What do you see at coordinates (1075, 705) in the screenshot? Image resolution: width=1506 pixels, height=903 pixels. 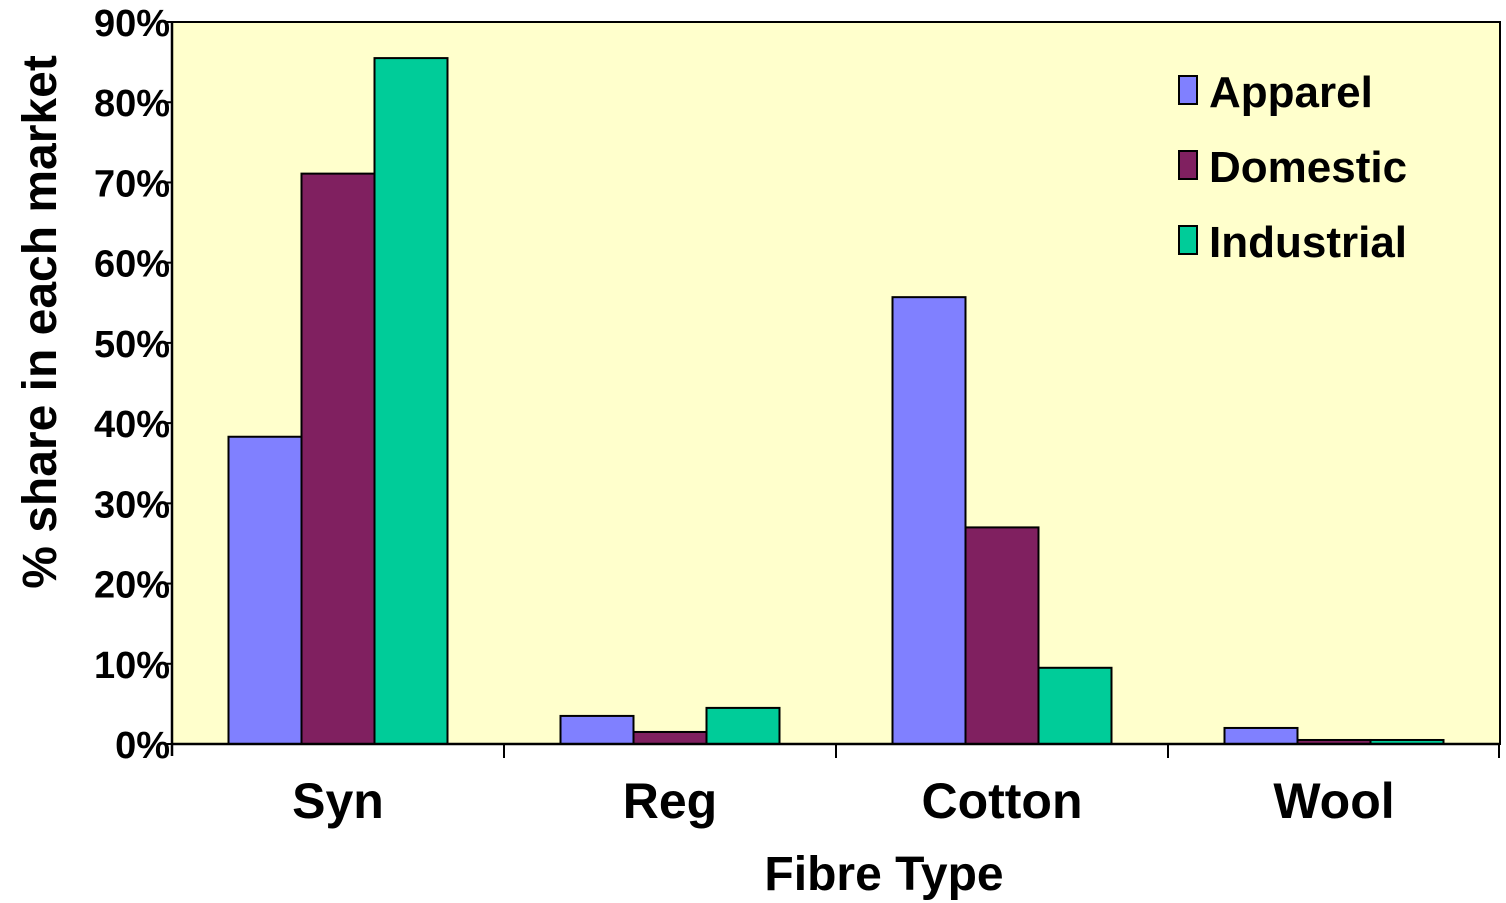 I see `bar-industrial-cotton` at bounding box center [1075, 705].